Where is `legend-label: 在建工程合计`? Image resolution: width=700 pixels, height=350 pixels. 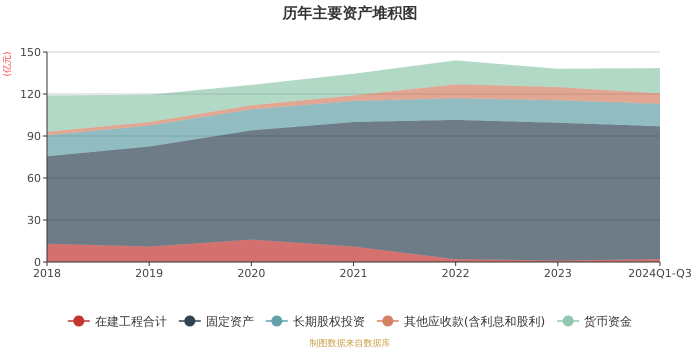
legend-label: 在建工程合计 is located at coordinates (130, 321).